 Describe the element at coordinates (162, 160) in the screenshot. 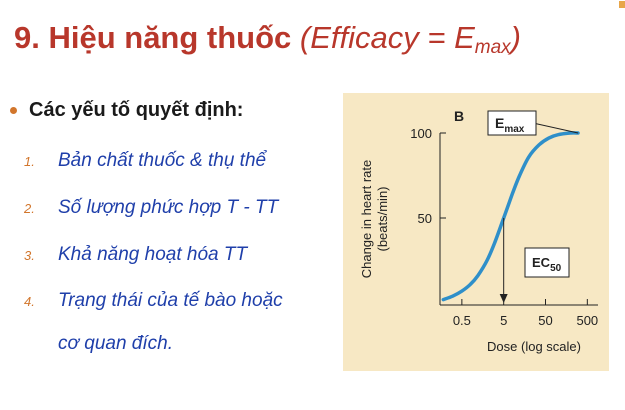

I see `list-text: Bản chất thuốc & thụ thể` at that location.